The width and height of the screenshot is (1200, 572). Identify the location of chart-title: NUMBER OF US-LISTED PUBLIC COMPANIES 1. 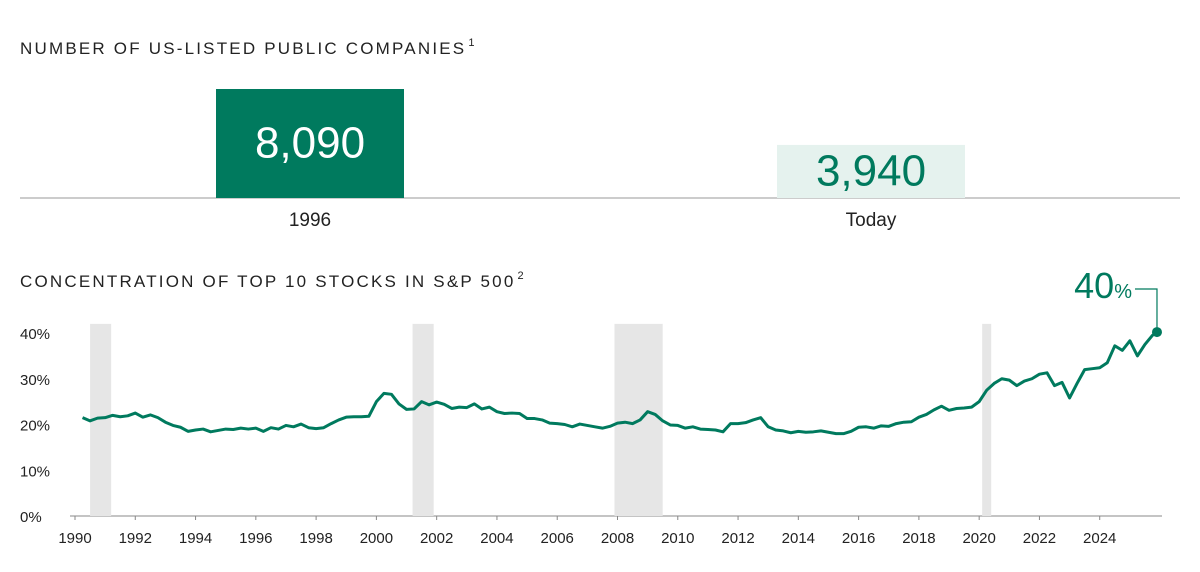
(248, 47).